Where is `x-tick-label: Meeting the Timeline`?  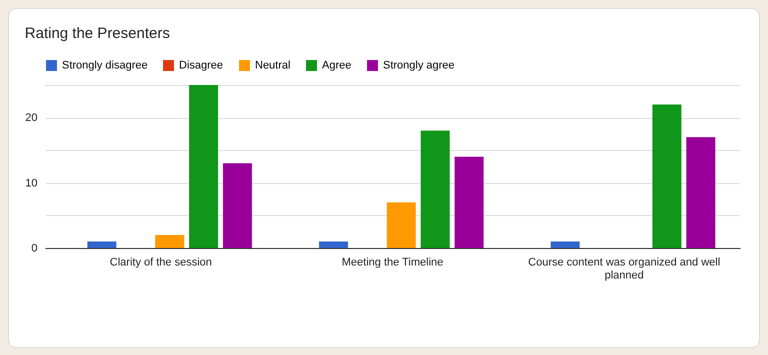
x-tick-label: Meeting the Timeline is located at coordinates (393, 262).